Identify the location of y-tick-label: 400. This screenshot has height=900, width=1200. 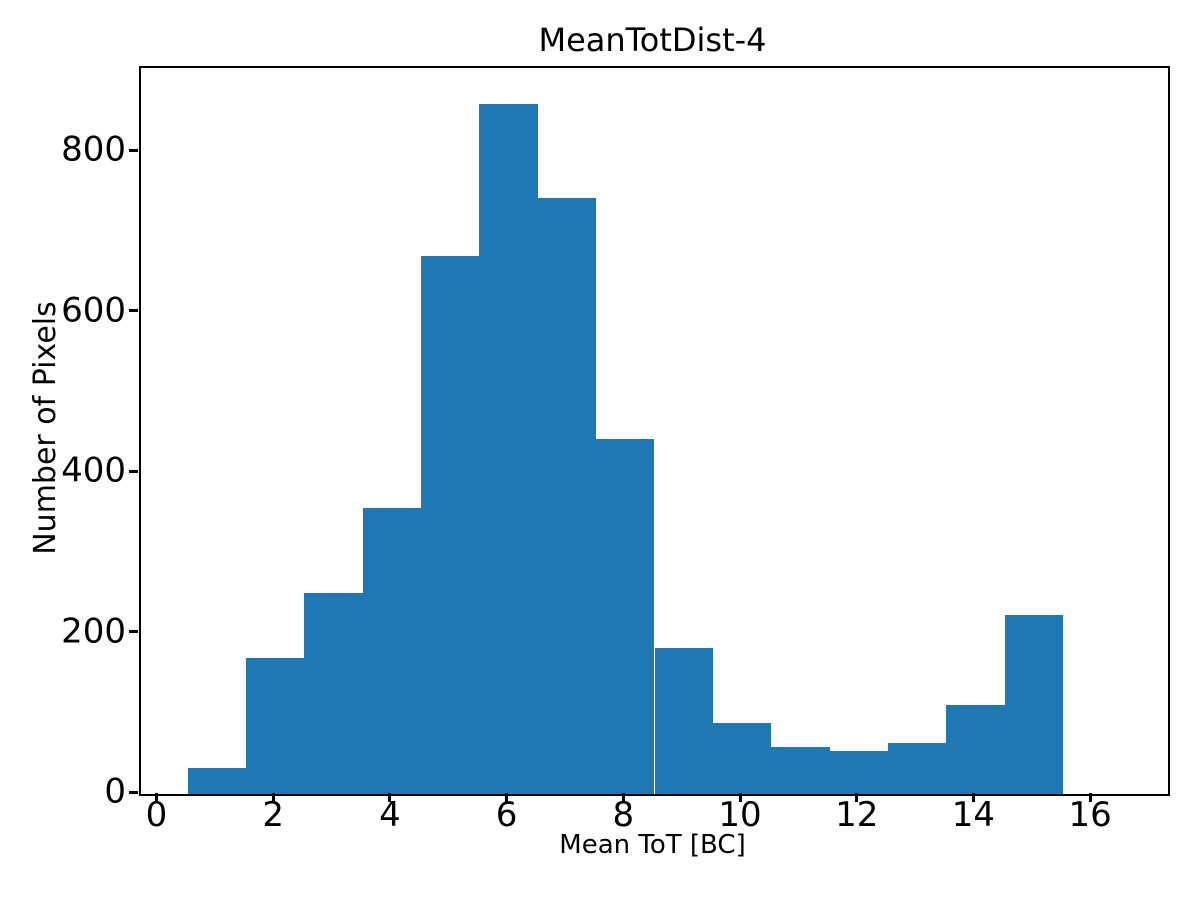
(93, 470).